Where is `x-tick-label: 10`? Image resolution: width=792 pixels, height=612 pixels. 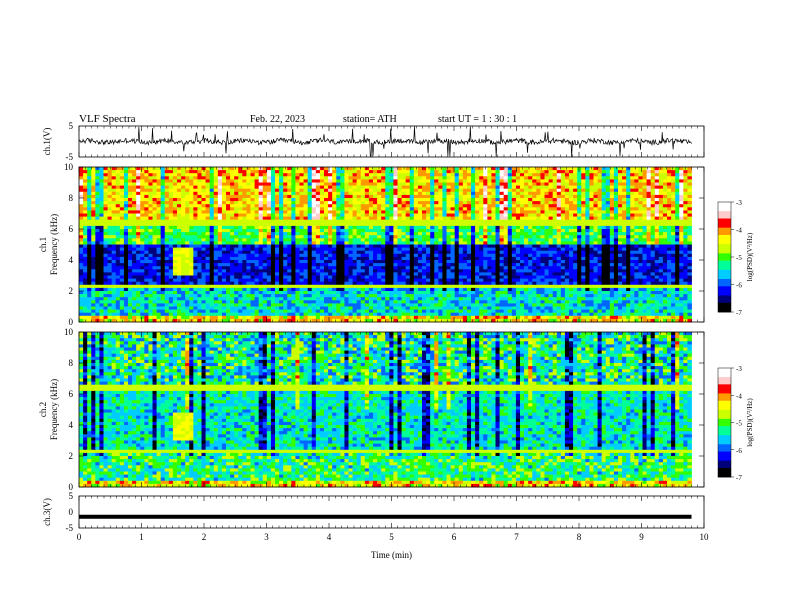
x-tick-label: 10 is located at coordinates (705, 537).